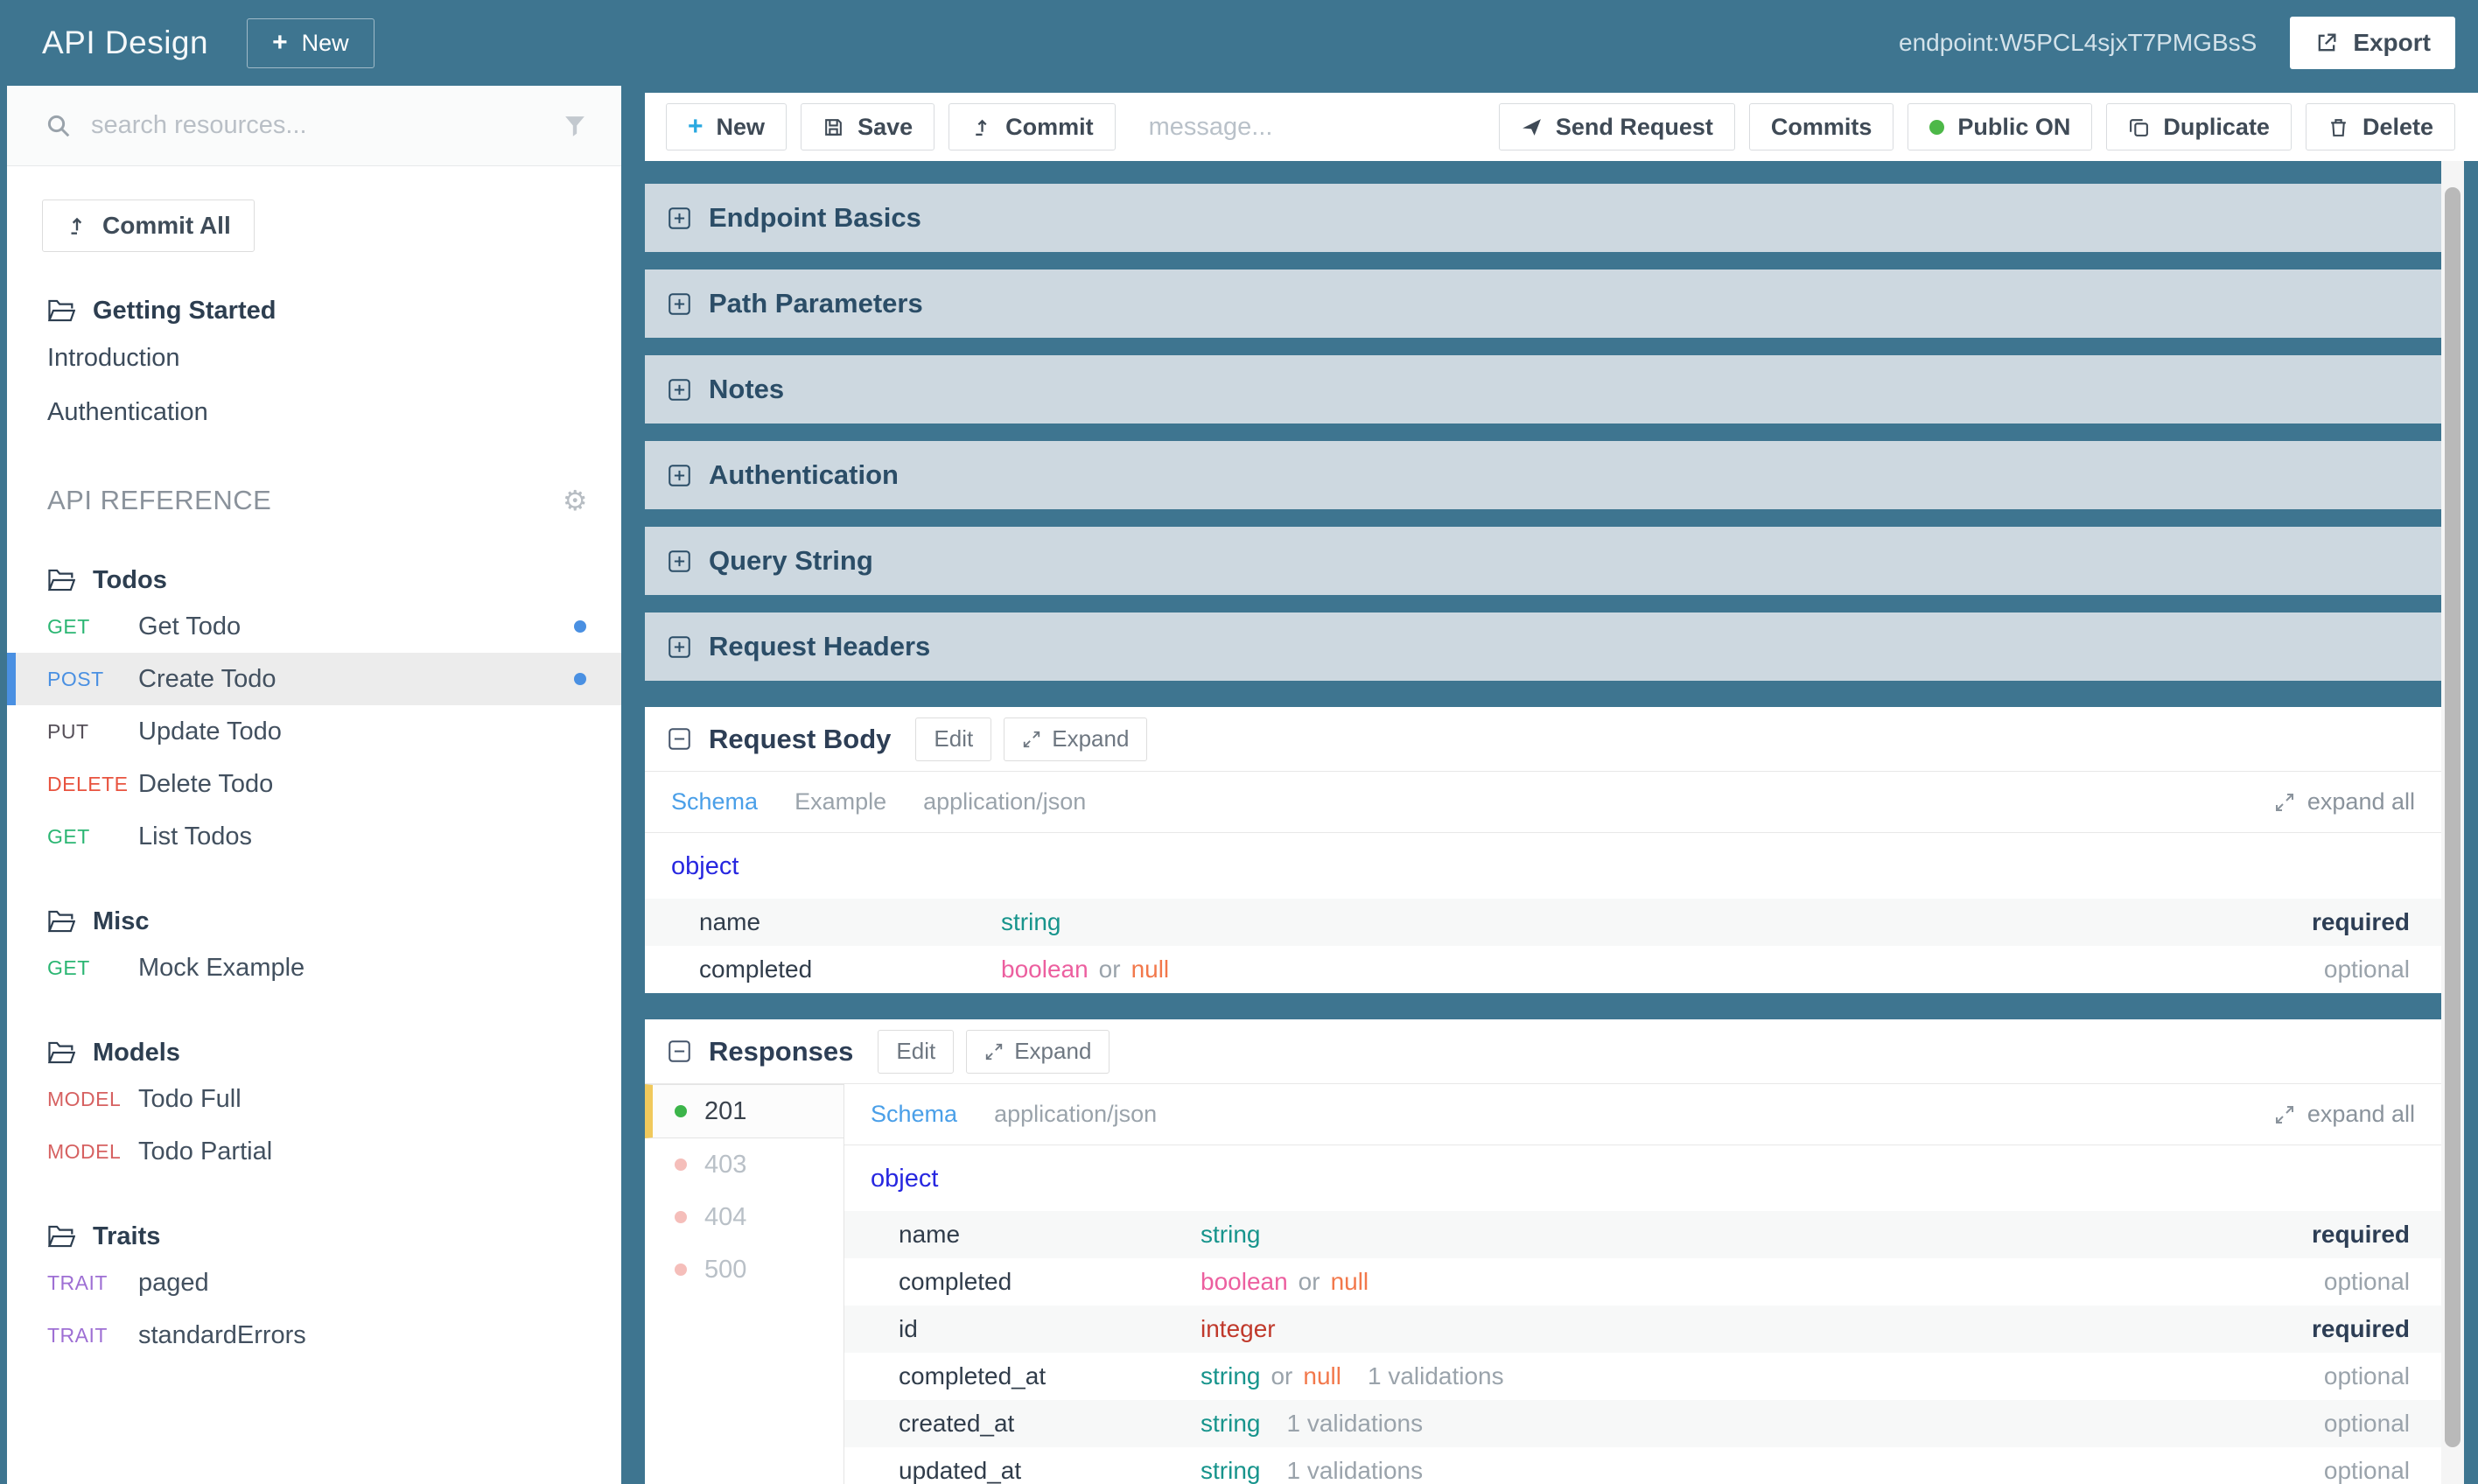 The image size is (2478, 1484). What do you see at coordinates (981, 127) in the screenshot?
I see `commit-icon` at bounding box center [981, 127].